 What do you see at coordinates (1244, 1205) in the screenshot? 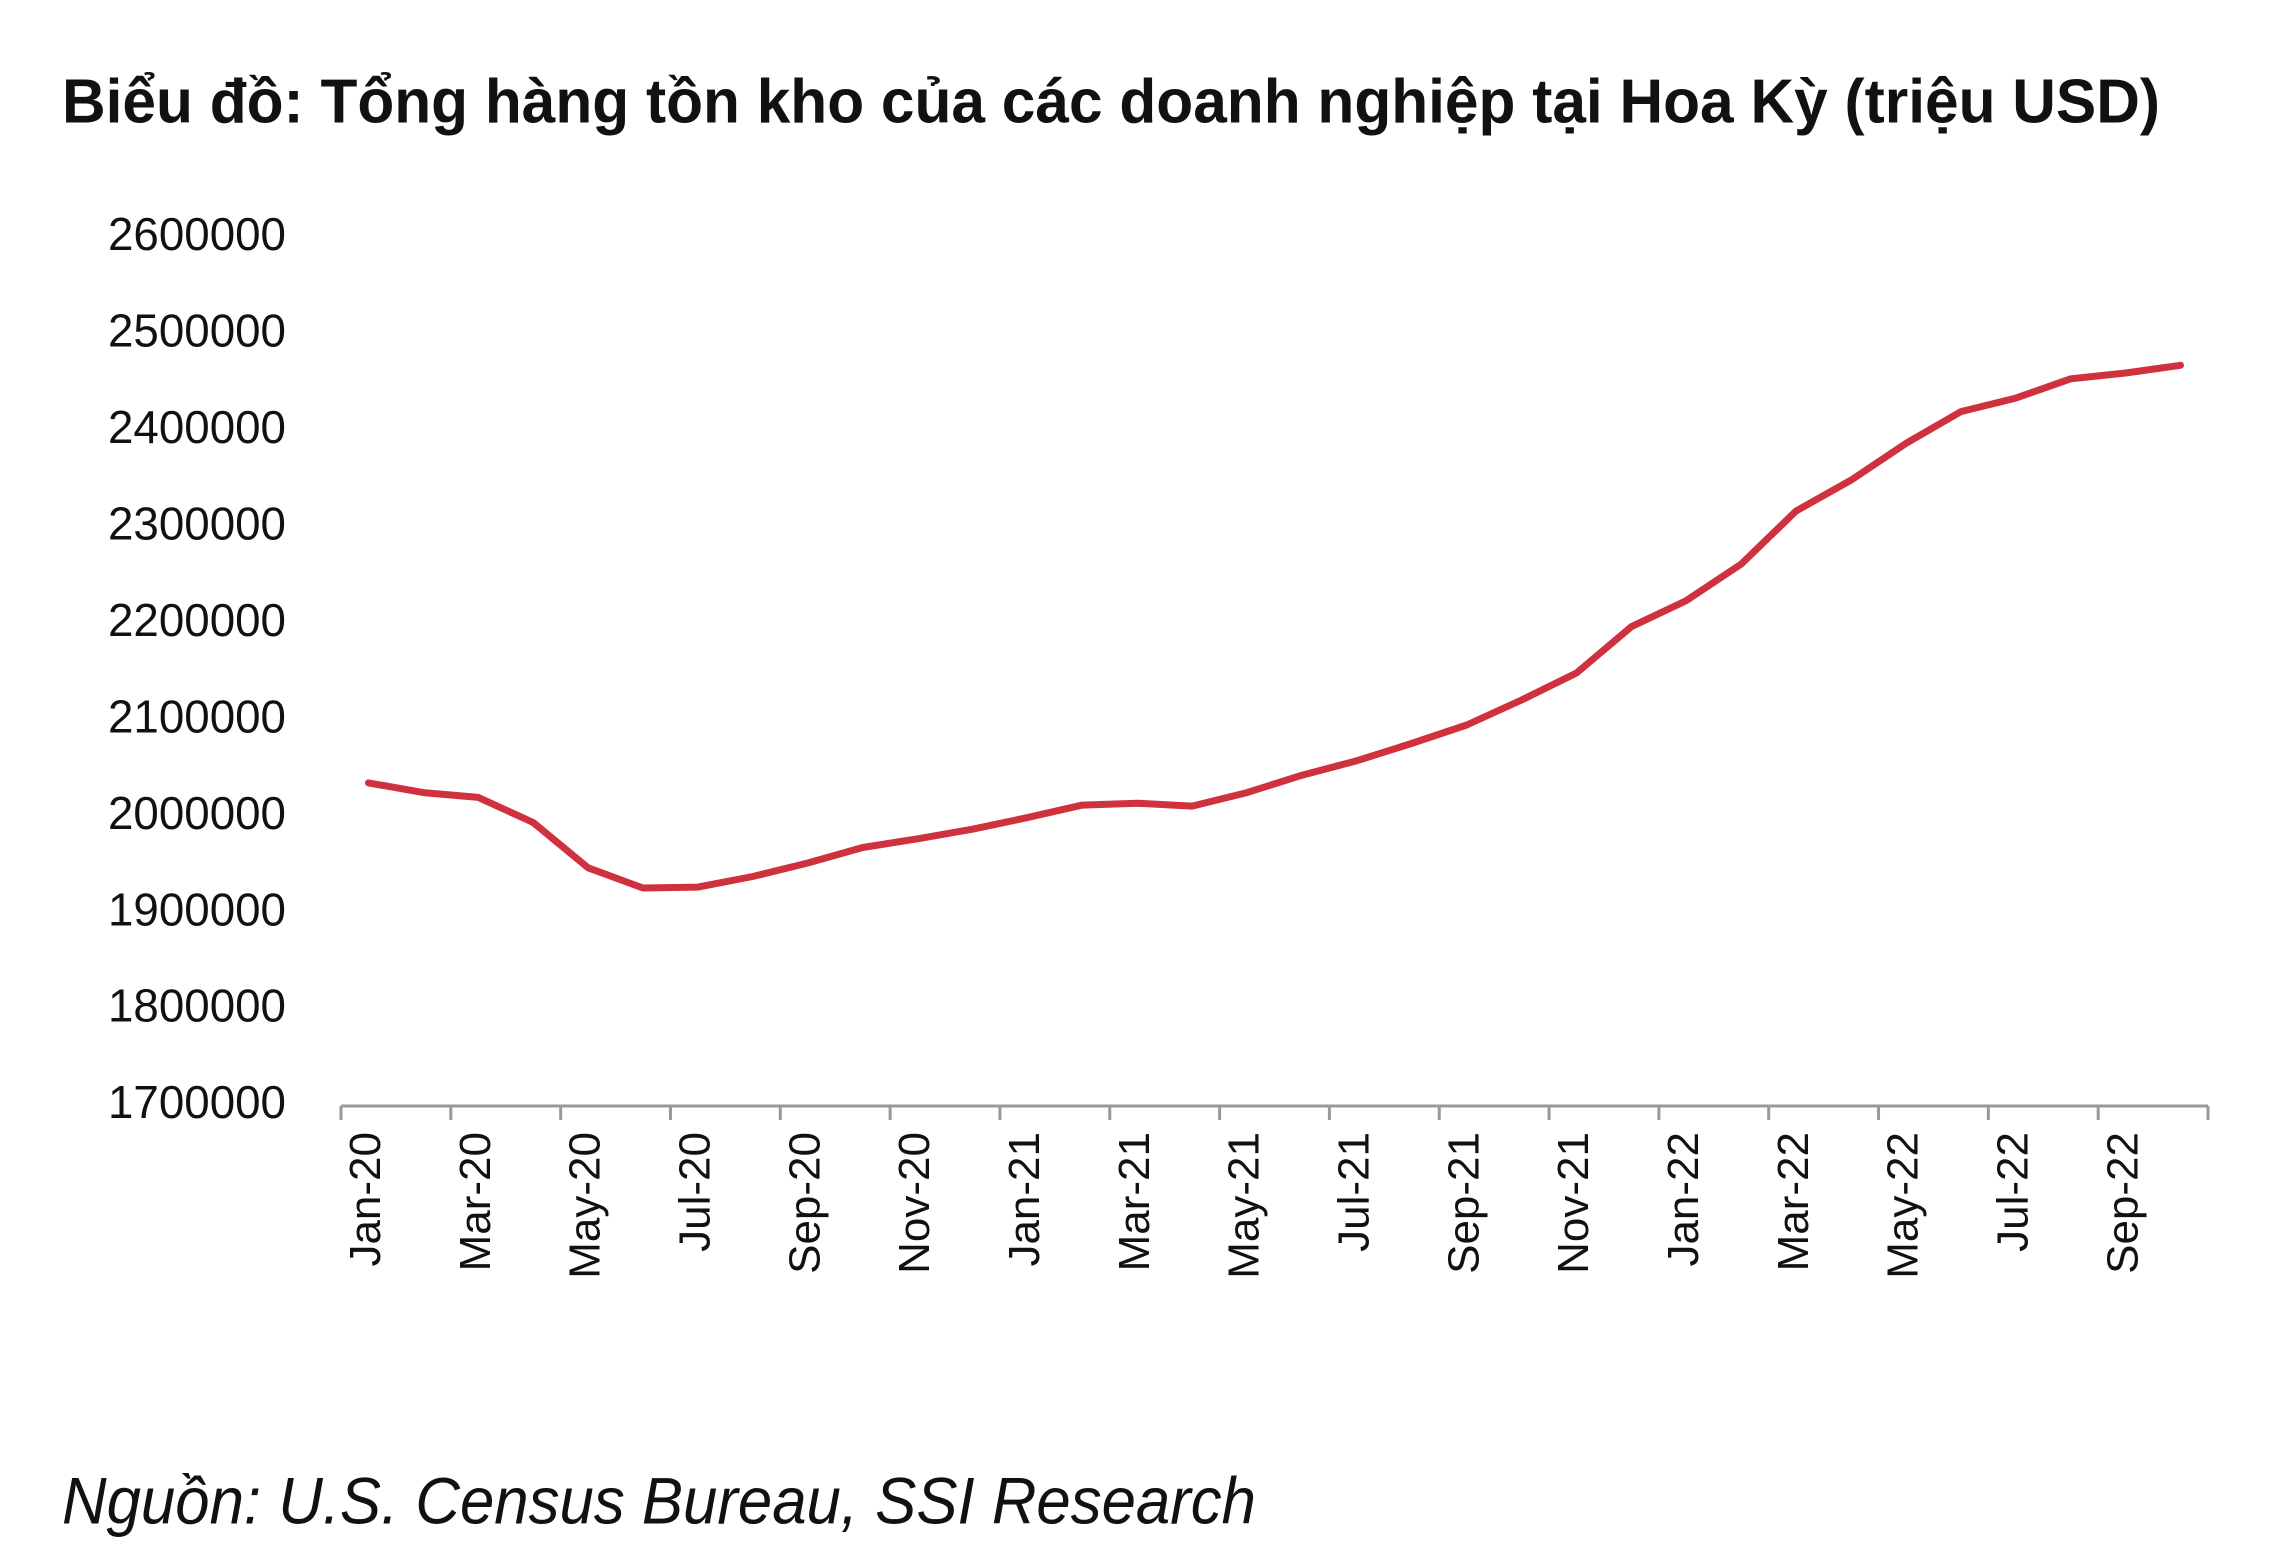
I see `x-tick-label: May-21` at bounding box center [1244, 1205].